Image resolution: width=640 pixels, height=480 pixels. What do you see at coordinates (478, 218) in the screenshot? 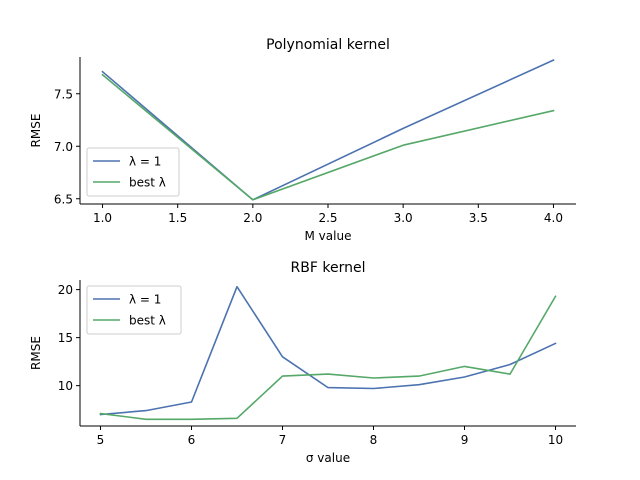
I see `x-tick-label: 3.5` at bounding box center [478, 218].